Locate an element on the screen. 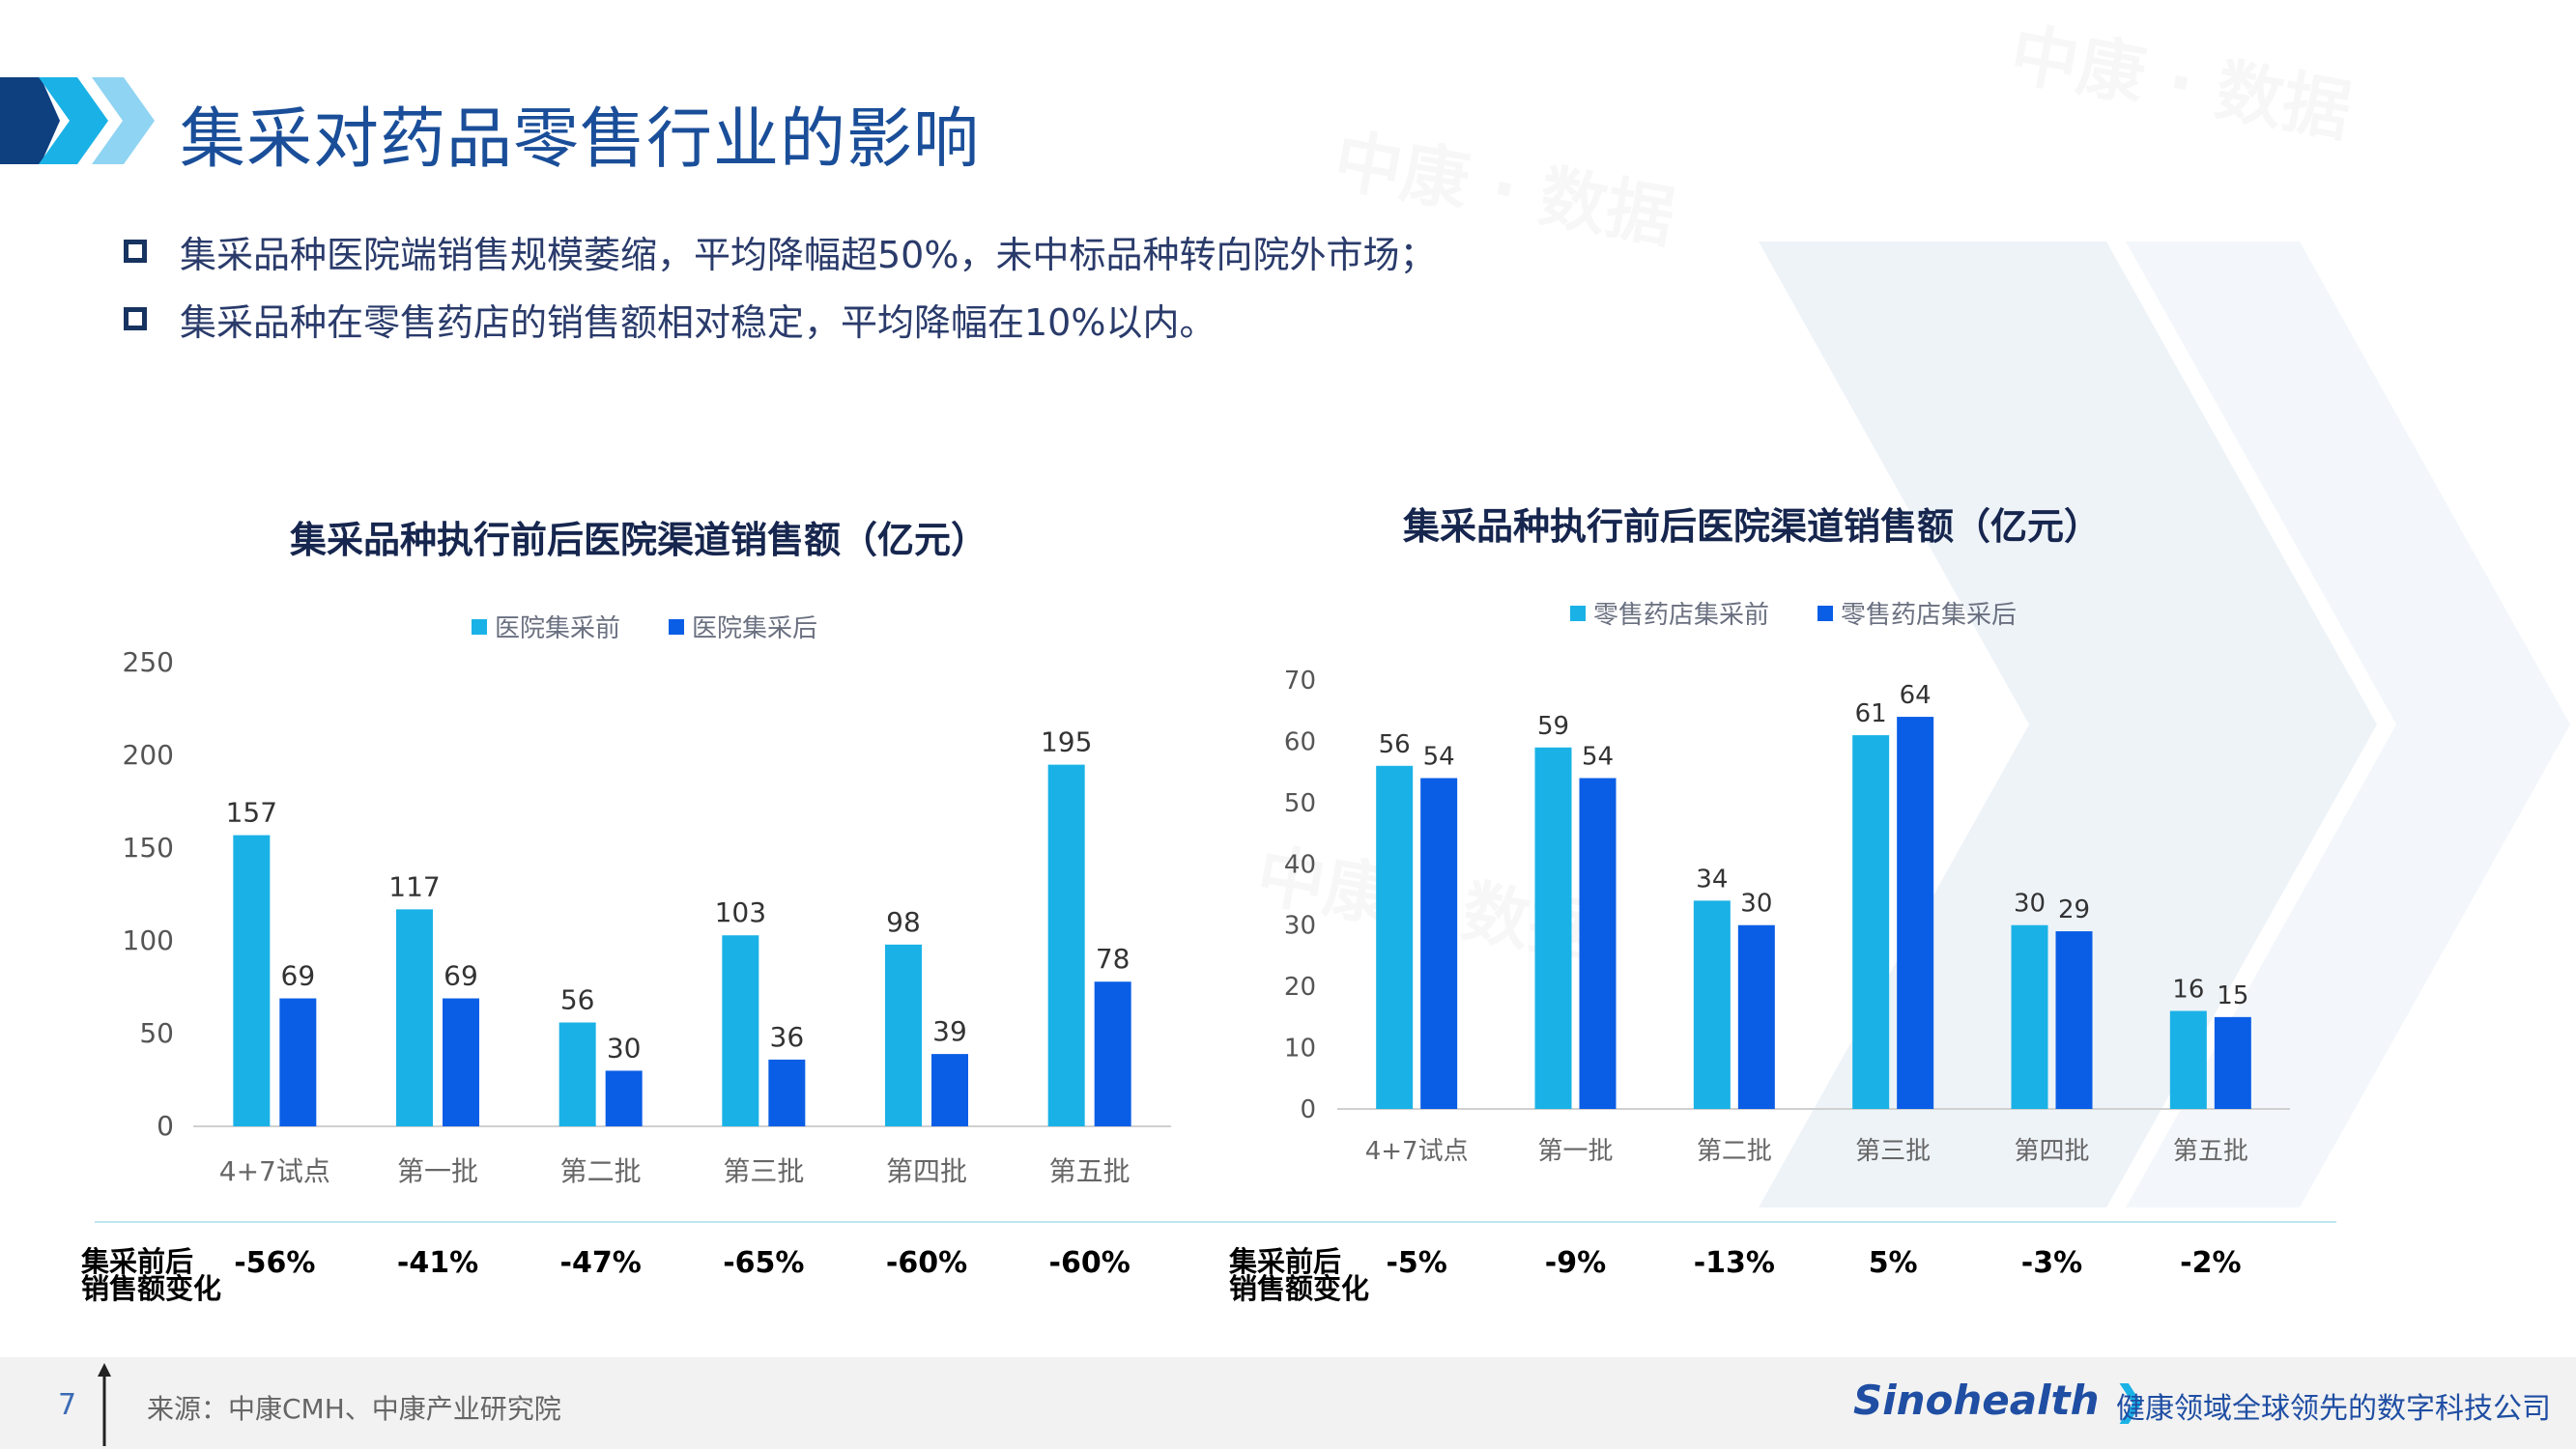 This screenshot has width=2576, height=1449. data-label: 54 is located at coordinates (1598, 756).